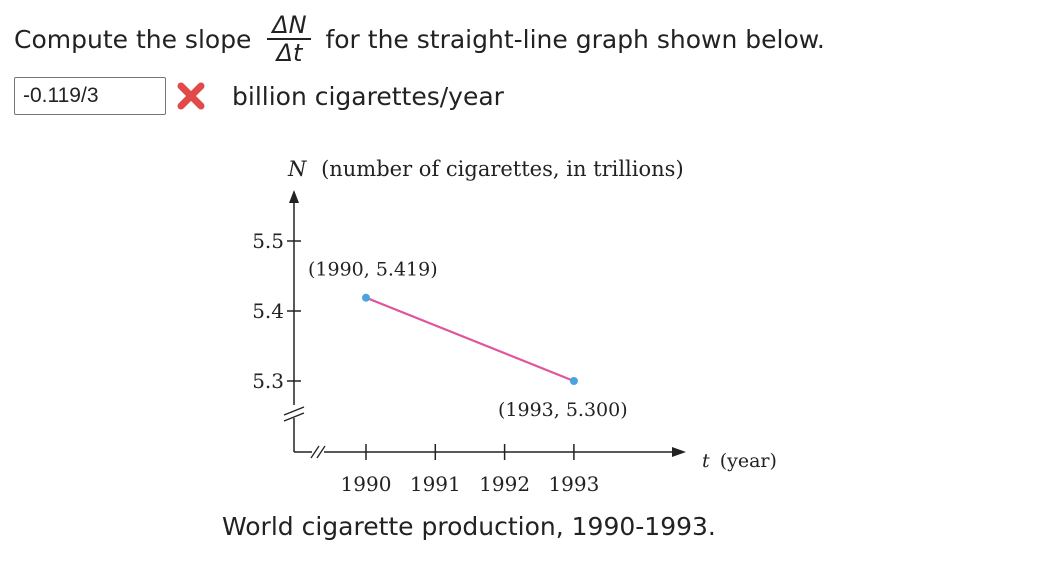  I want to click on question-suffix: for the straight-line graph shown below., so click(575, 39).